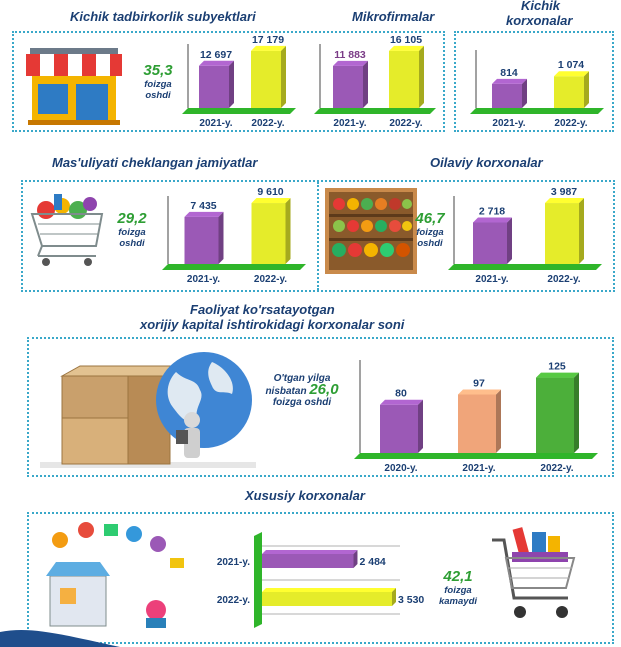  I want to click on online-store-illustration, so click(115, 575).